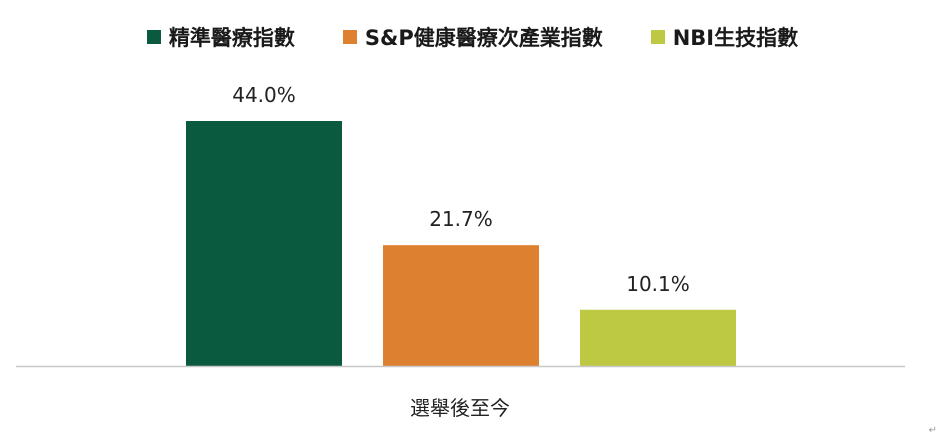  What do you see at coordinates (932, 430) in the screenshot?
I see `paragraph-mark-icon: ↵` at bounding box center [932, 430].